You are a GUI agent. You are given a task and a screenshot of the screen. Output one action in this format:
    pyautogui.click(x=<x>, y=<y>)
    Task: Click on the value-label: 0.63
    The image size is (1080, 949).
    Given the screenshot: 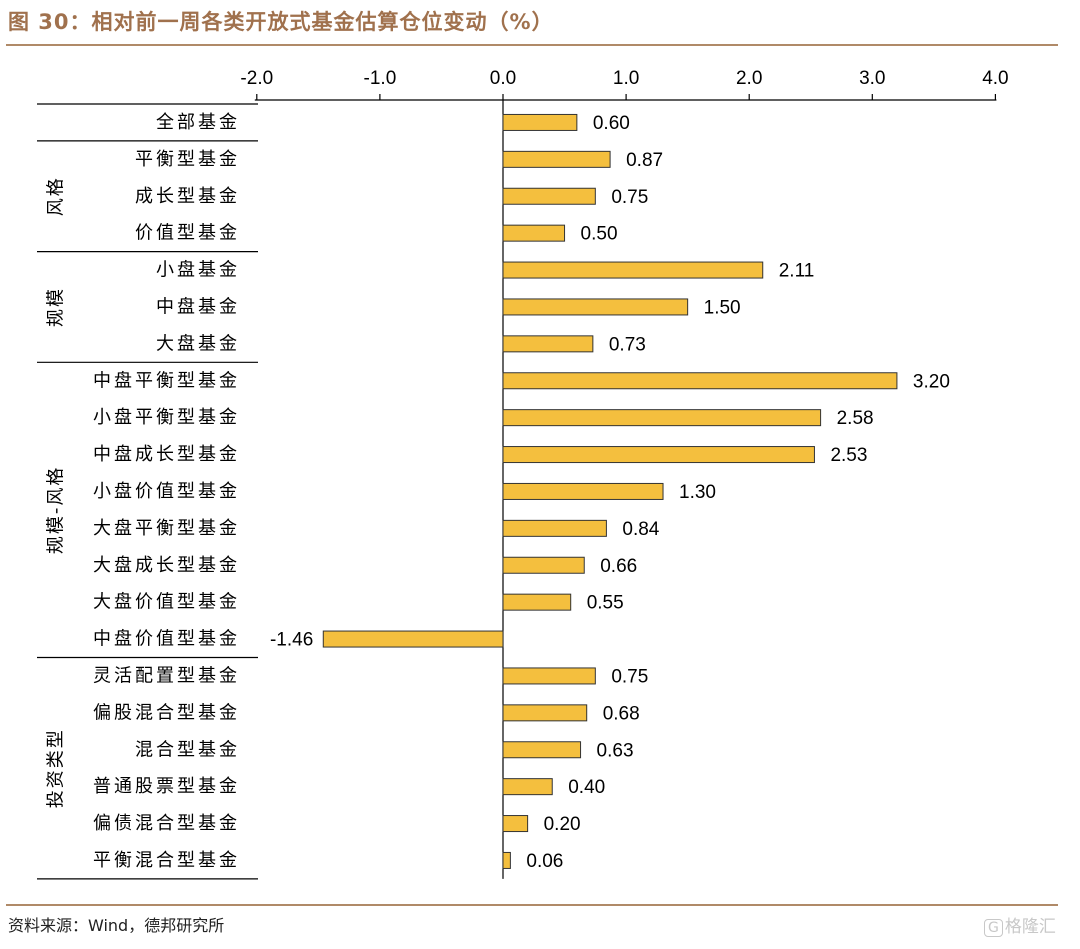 What is the action you would take?
    pyautogui.click(x=615, y=750)
    